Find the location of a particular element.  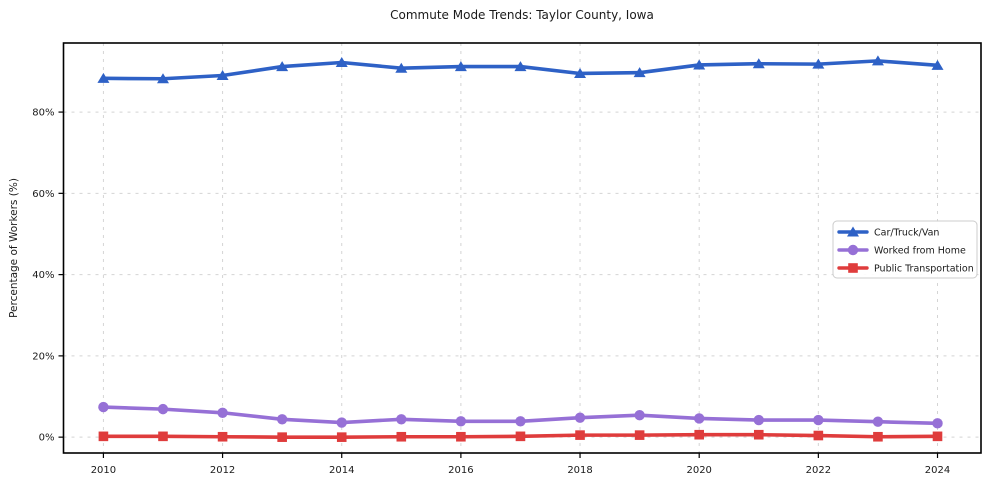

x-tick-label: 2024 is located at coordinates (937, 470).